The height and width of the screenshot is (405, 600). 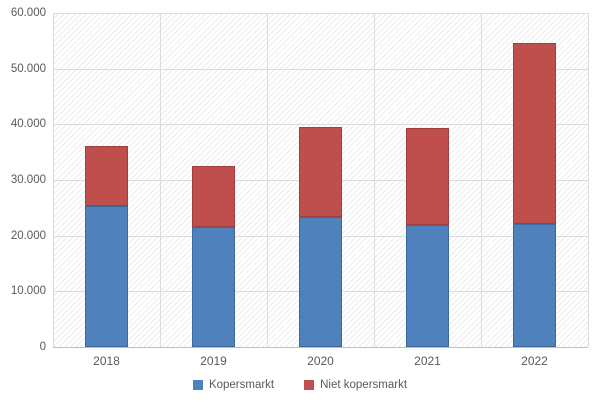 What do you see at coordinates (106, 176) in the screenshot?
I see `bar-segment-2018-niet-kopersmarkt` at bounding box center [106, 176].